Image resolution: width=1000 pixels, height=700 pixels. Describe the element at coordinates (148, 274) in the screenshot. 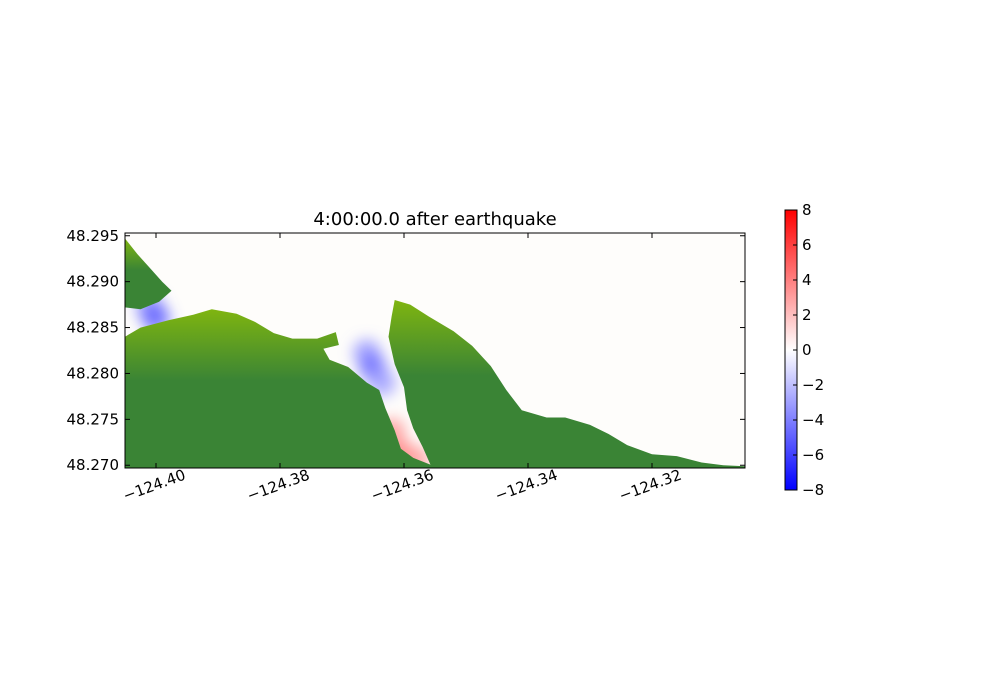

I see `land-region-north-tip` at that location.